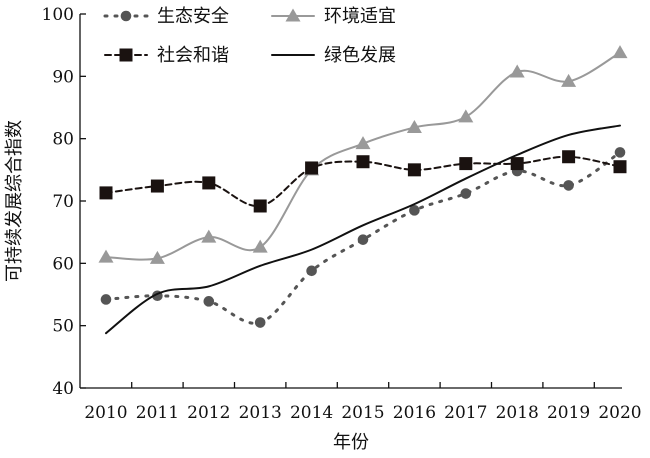  I want to click on y-tick-label-40: 40, so click(63, 389).